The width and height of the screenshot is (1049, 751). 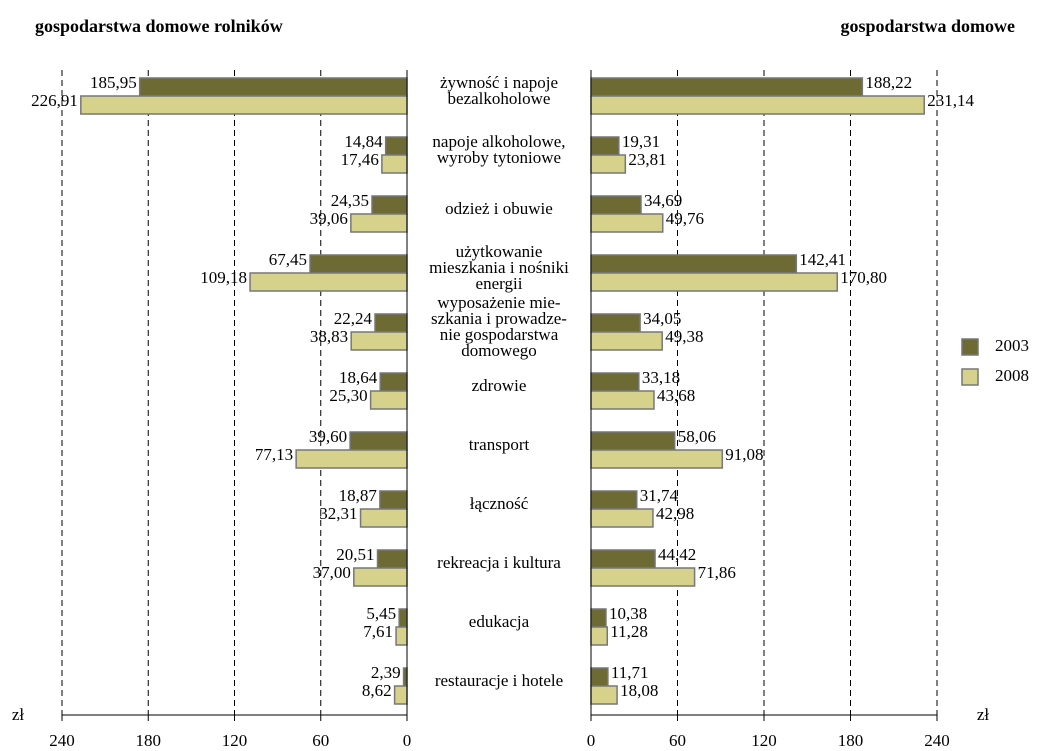 I want to click on value-label: 49,38, so click(x=684, y=336).